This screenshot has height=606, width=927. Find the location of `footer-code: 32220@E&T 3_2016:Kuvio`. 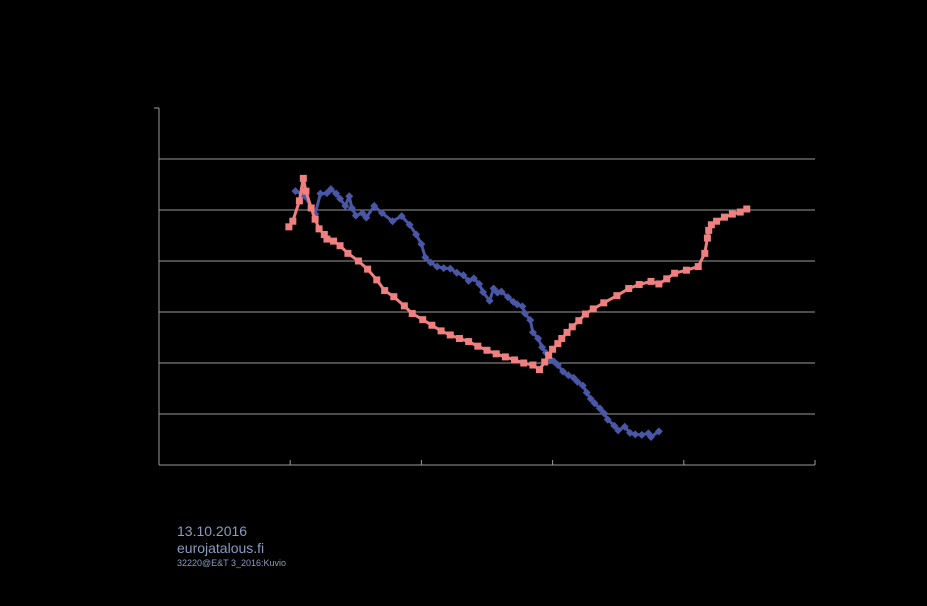

footer-code: 32220@E&T 3_2016:Kuvio is located at coordinates (232, 563).